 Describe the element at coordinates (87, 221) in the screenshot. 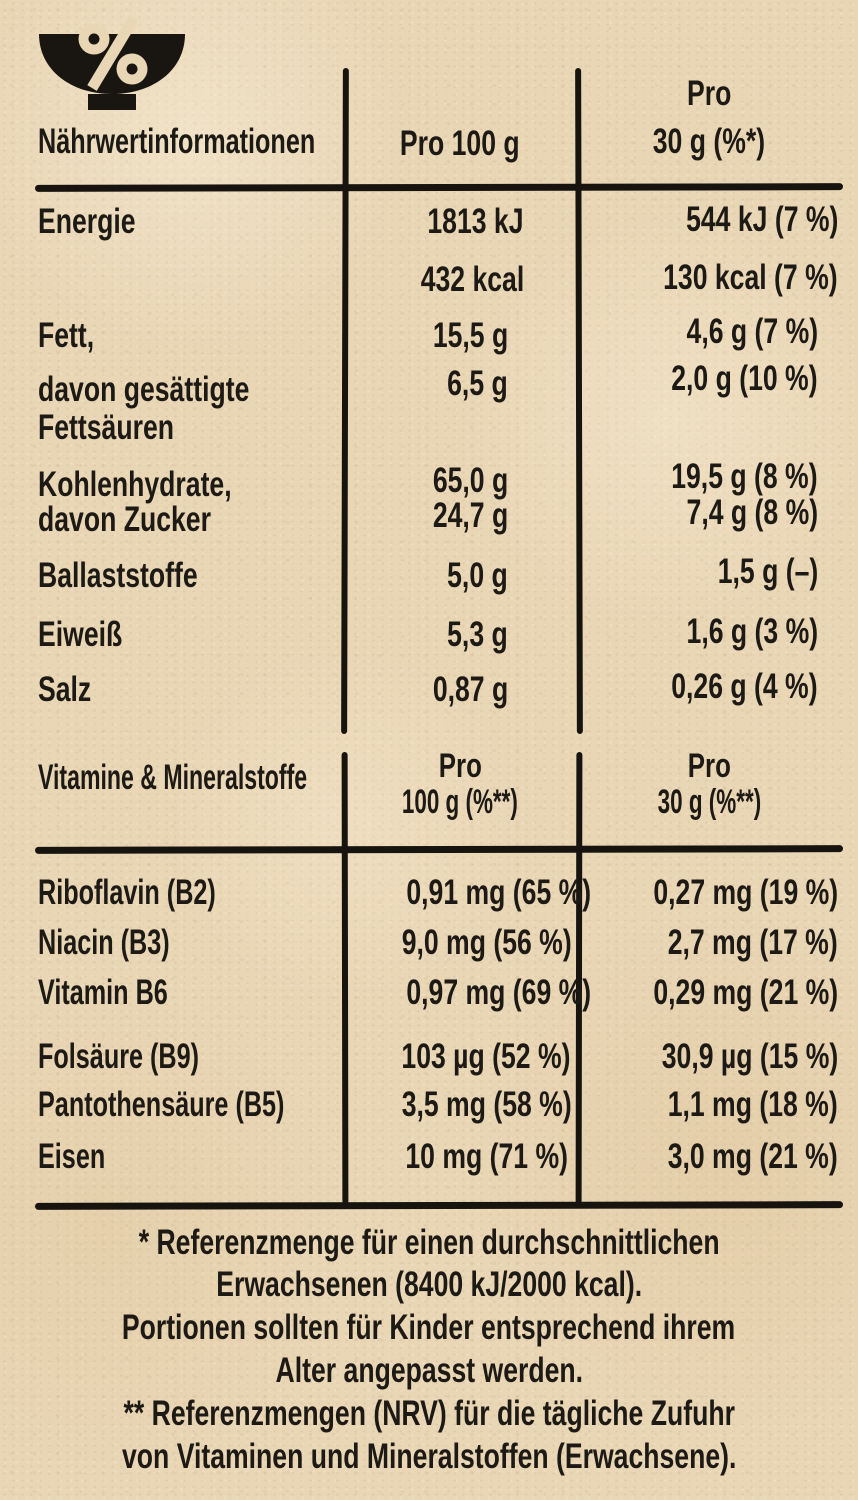

I see `nutrient-label: Energie` at that location.